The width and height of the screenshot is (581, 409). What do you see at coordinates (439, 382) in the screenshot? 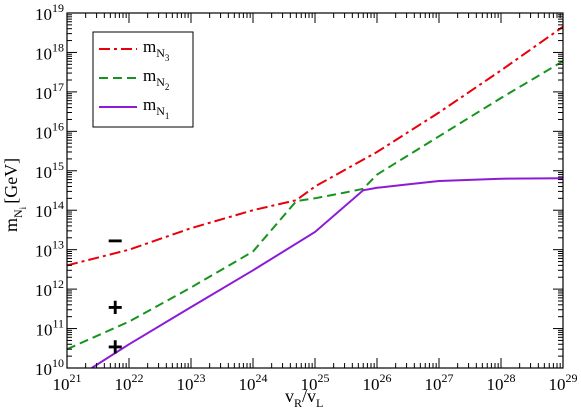
I see `x-tick-label: 1027` at bounding box center [439, 382].